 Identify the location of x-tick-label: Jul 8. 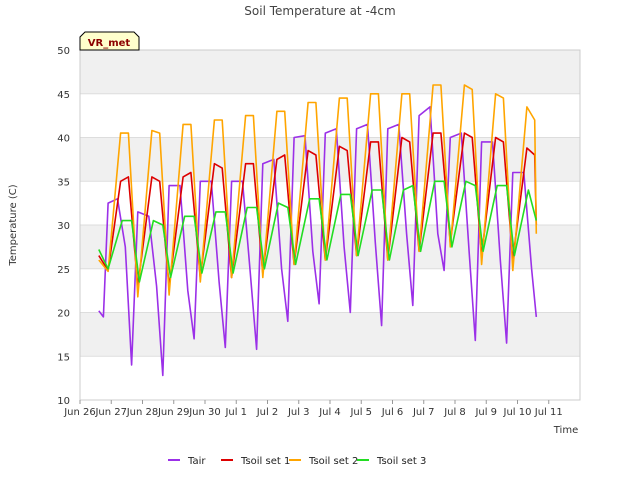
(454, 412).